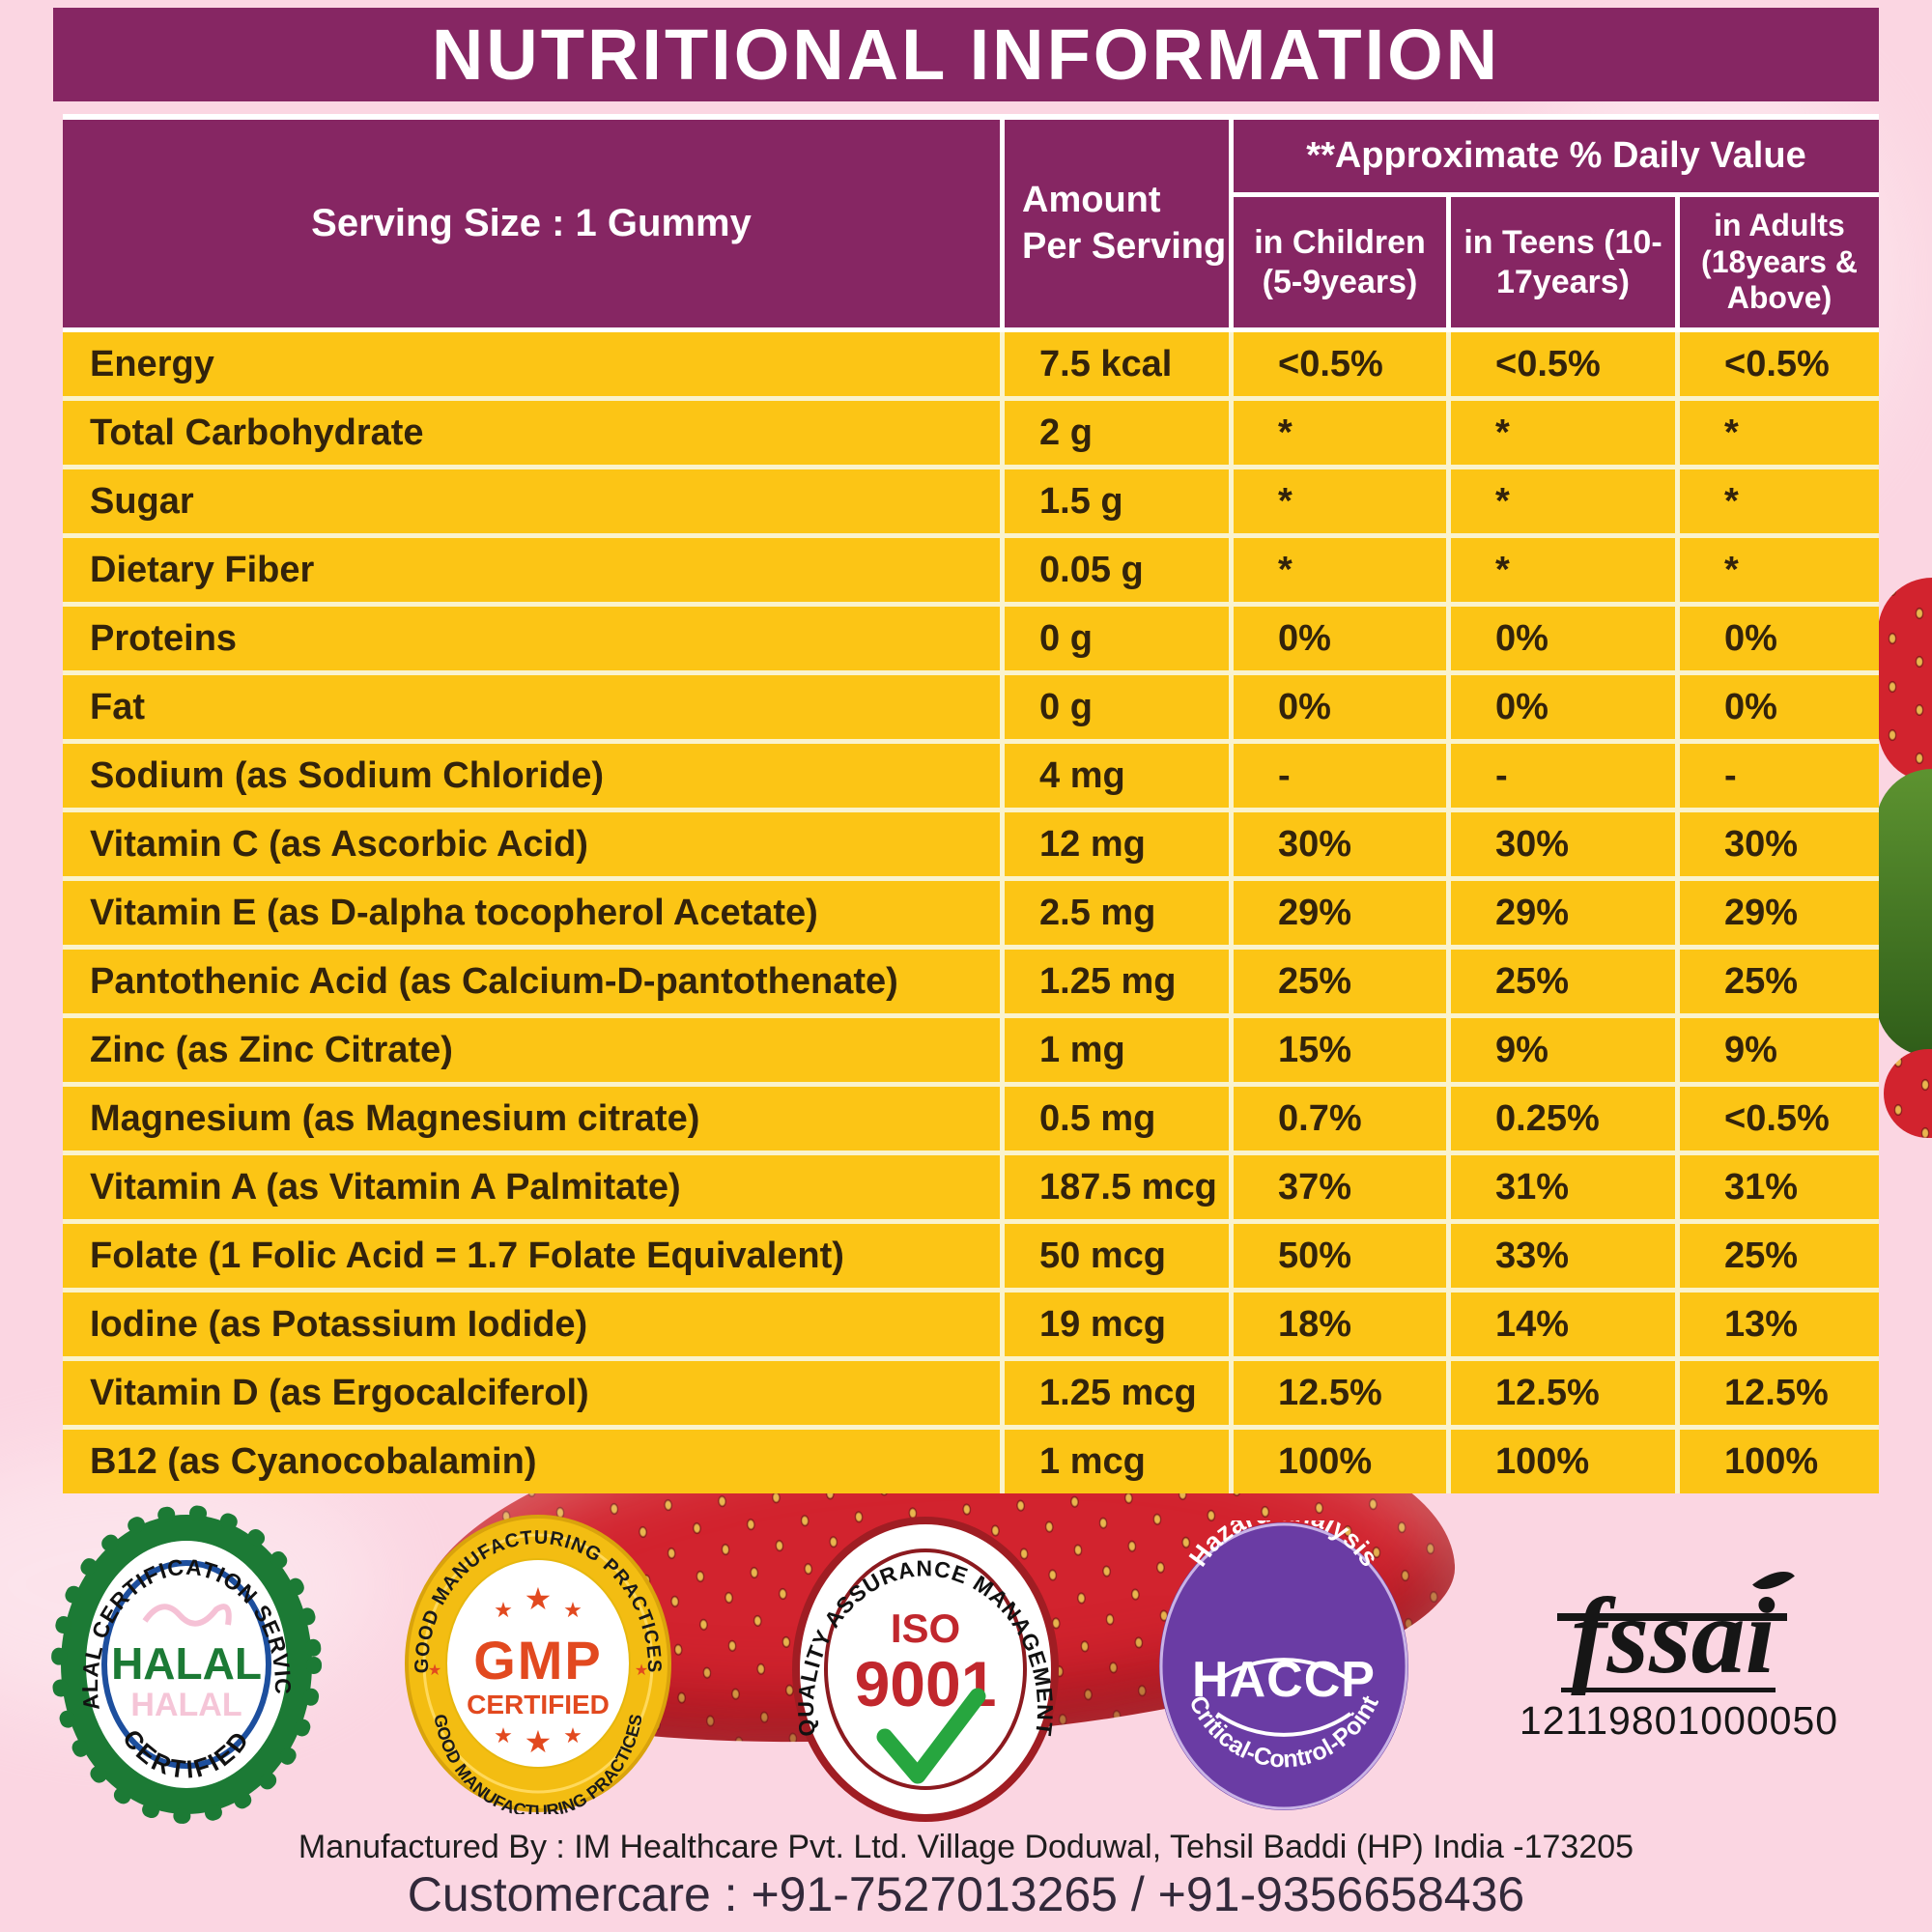  I want to click on teens-value-cell: 12.5%, so click(1563, 1393).